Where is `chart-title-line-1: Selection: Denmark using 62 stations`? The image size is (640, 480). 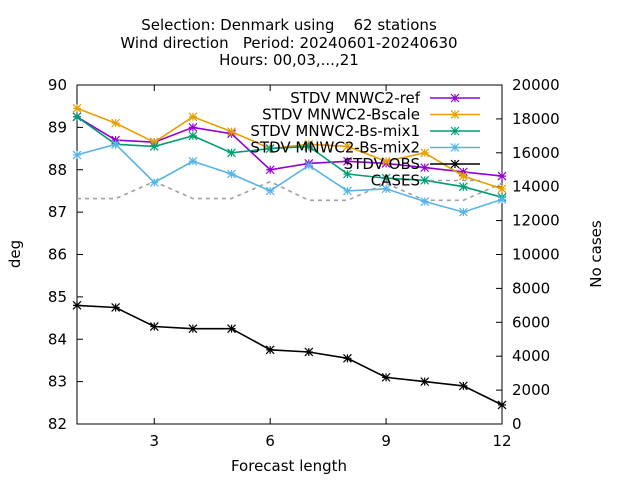 chart-title-line-1: Selection: Denmark using 62 stations is located at coordinates (289, 25).